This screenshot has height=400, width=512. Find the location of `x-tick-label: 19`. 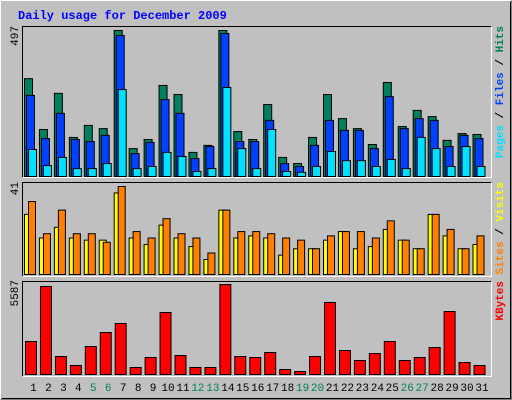

x-tick-label: 19 is located at coordinates (302, 389).